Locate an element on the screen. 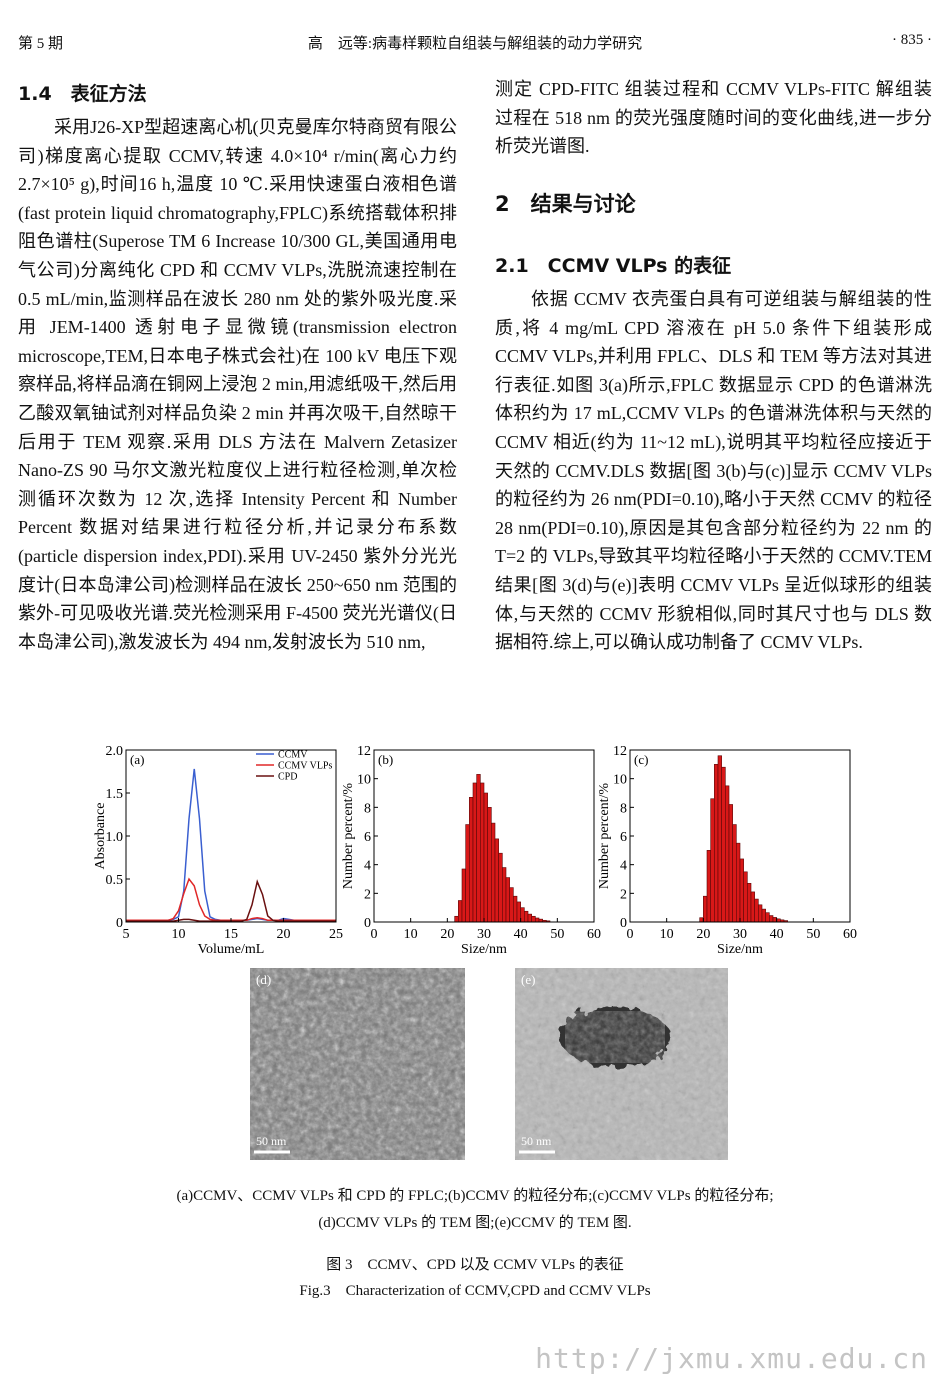 Image resolution: width=950 pixels, height=1394 pixels. caption-title-cn: 图 3 CCMV、CPD 以及 CCMV VLPs 的表征 is located at coordinates (475, 1265).